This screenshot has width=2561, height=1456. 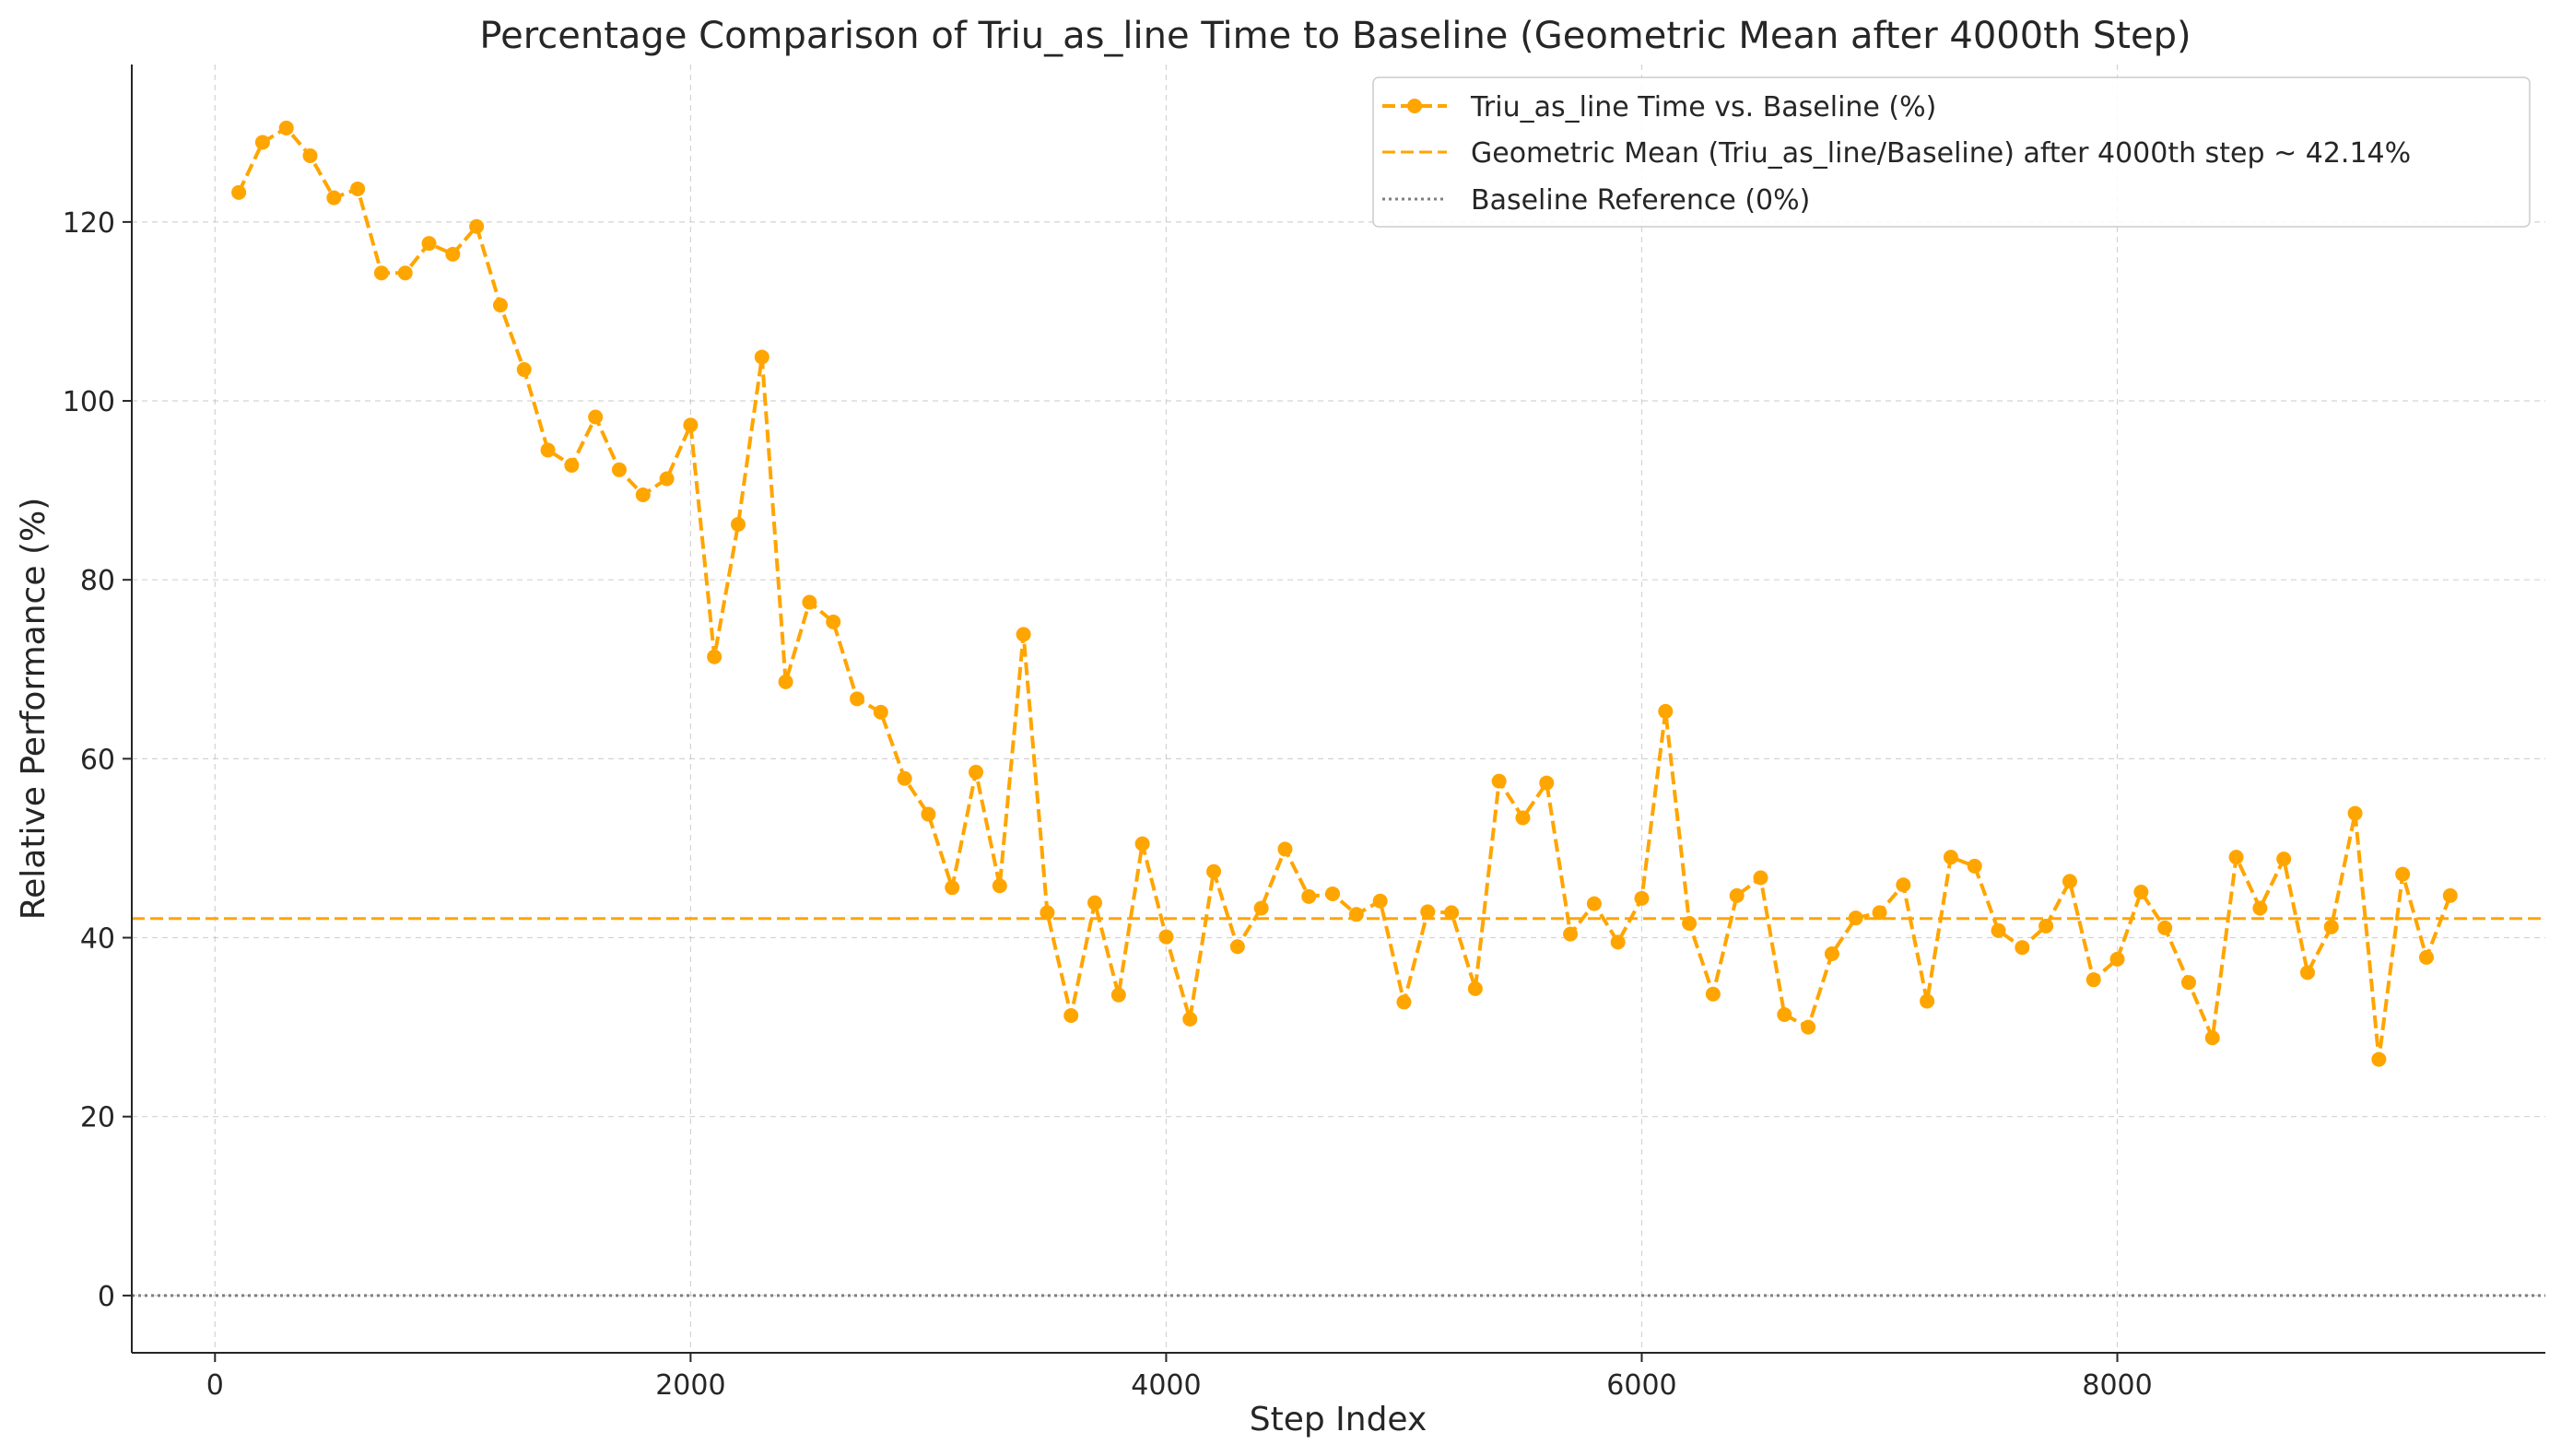 I want to click on legend-label-series: Triu_as_line Time vs. Baseline (%), so click(x=1703, y=107).